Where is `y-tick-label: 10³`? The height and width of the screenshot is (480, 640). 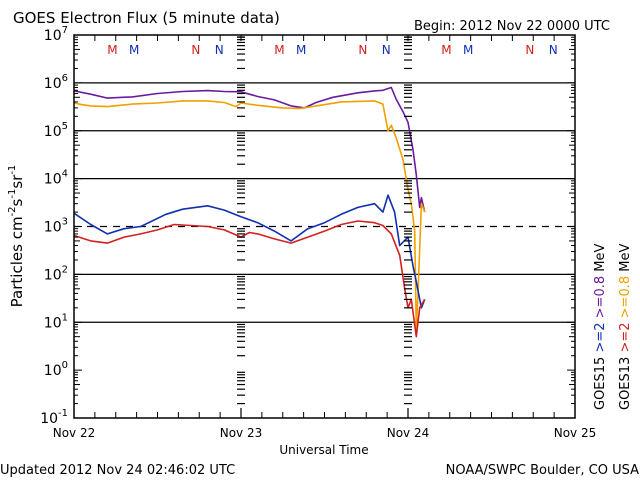
y-tick-label: 10³ is located at coordinates (56, 226).